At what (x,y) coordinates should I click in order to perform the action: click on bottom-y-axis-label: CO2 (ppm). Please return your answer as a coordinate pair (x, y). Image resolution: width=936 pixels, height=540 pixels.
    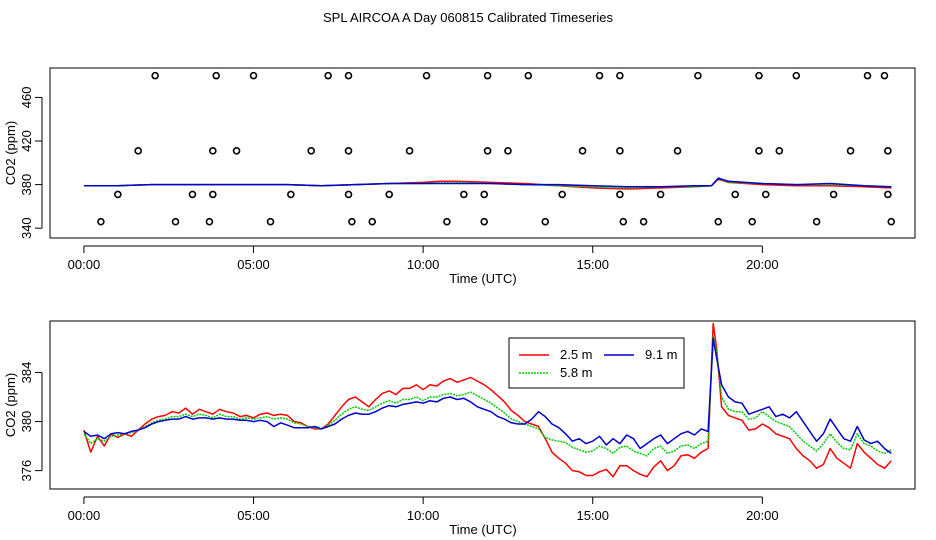
    Looking at the image, I should click on (10, 405).